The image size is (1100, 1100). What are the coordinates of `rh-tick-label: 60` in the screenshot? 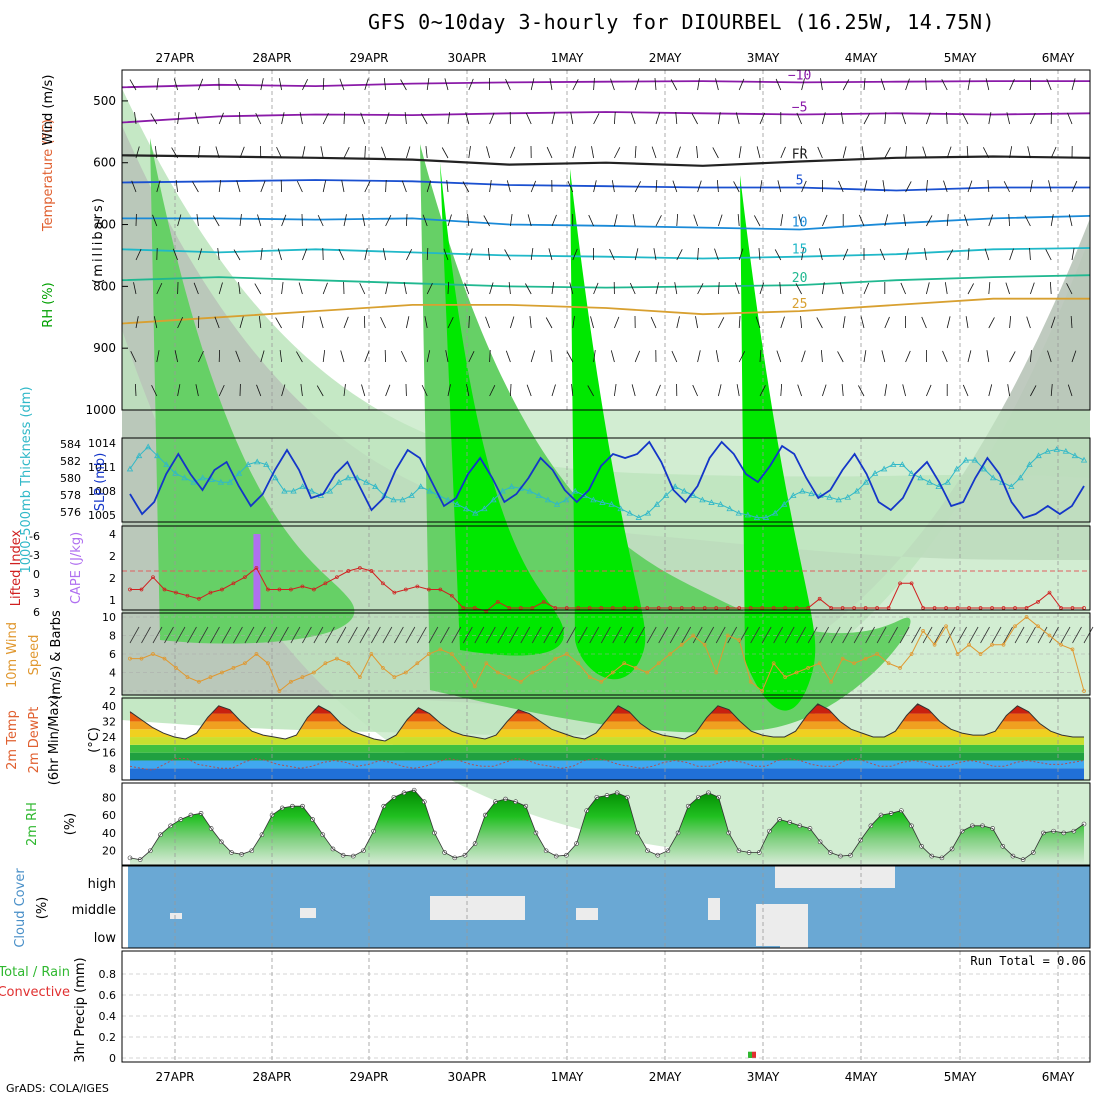 It's located at (109, 815).